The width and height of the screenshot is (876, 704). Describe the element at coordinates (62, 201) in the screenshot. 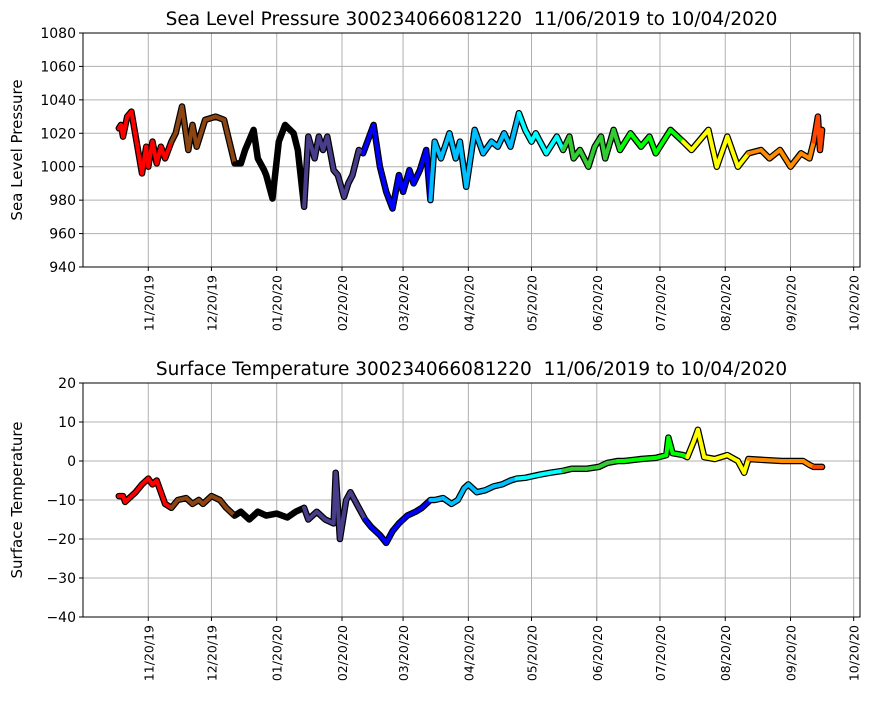

I see `y-tick-label: 980` at that location.